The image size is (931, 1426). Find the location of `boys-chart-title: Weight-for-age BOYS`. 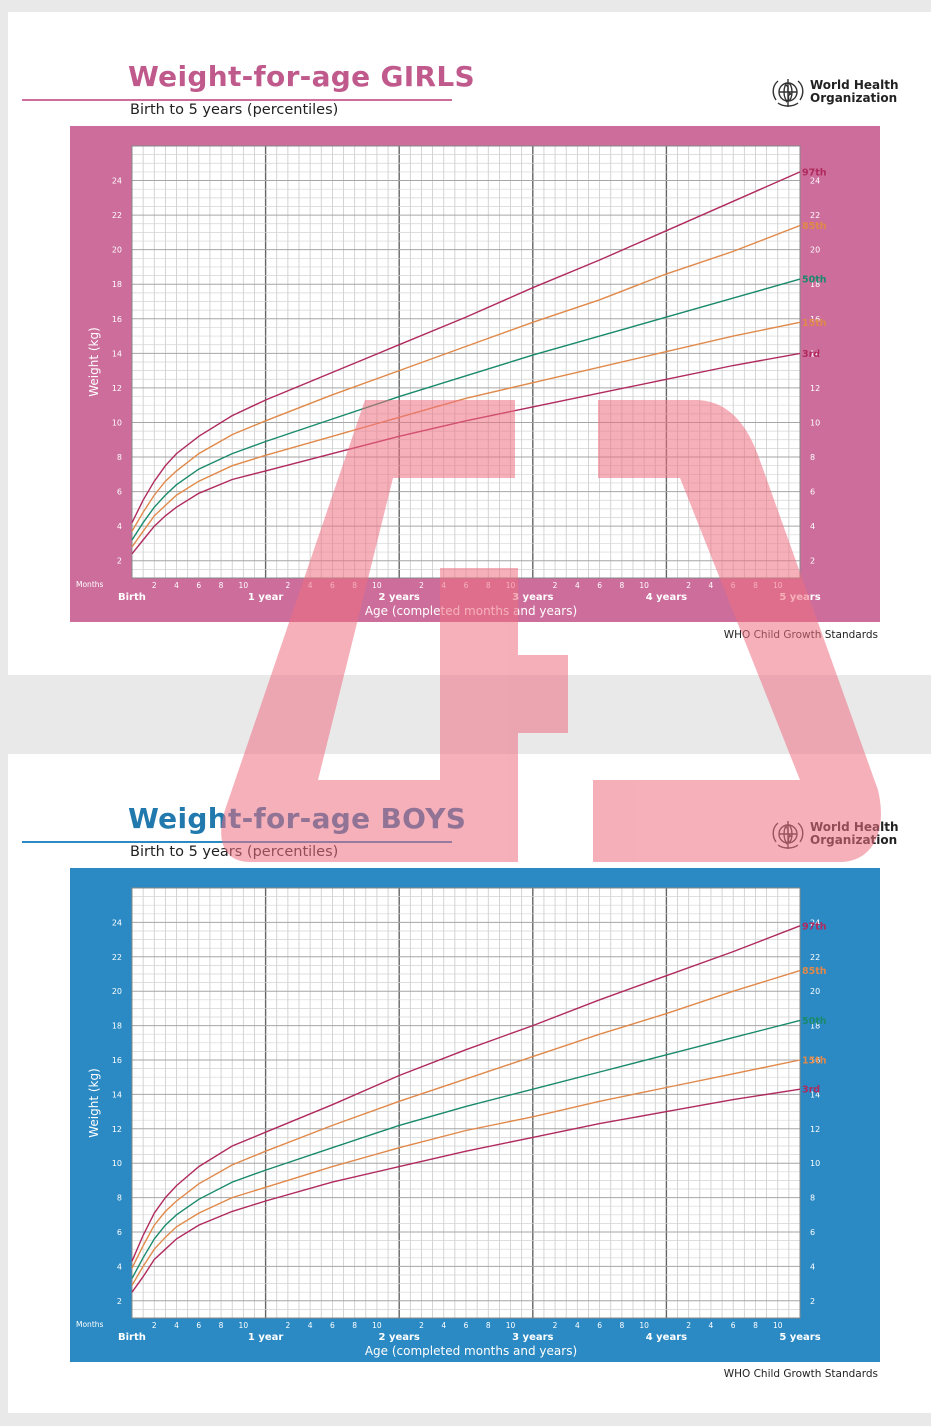

boys-chart-title: Weight-for-age BOYS is located at coordinates (297, 818).